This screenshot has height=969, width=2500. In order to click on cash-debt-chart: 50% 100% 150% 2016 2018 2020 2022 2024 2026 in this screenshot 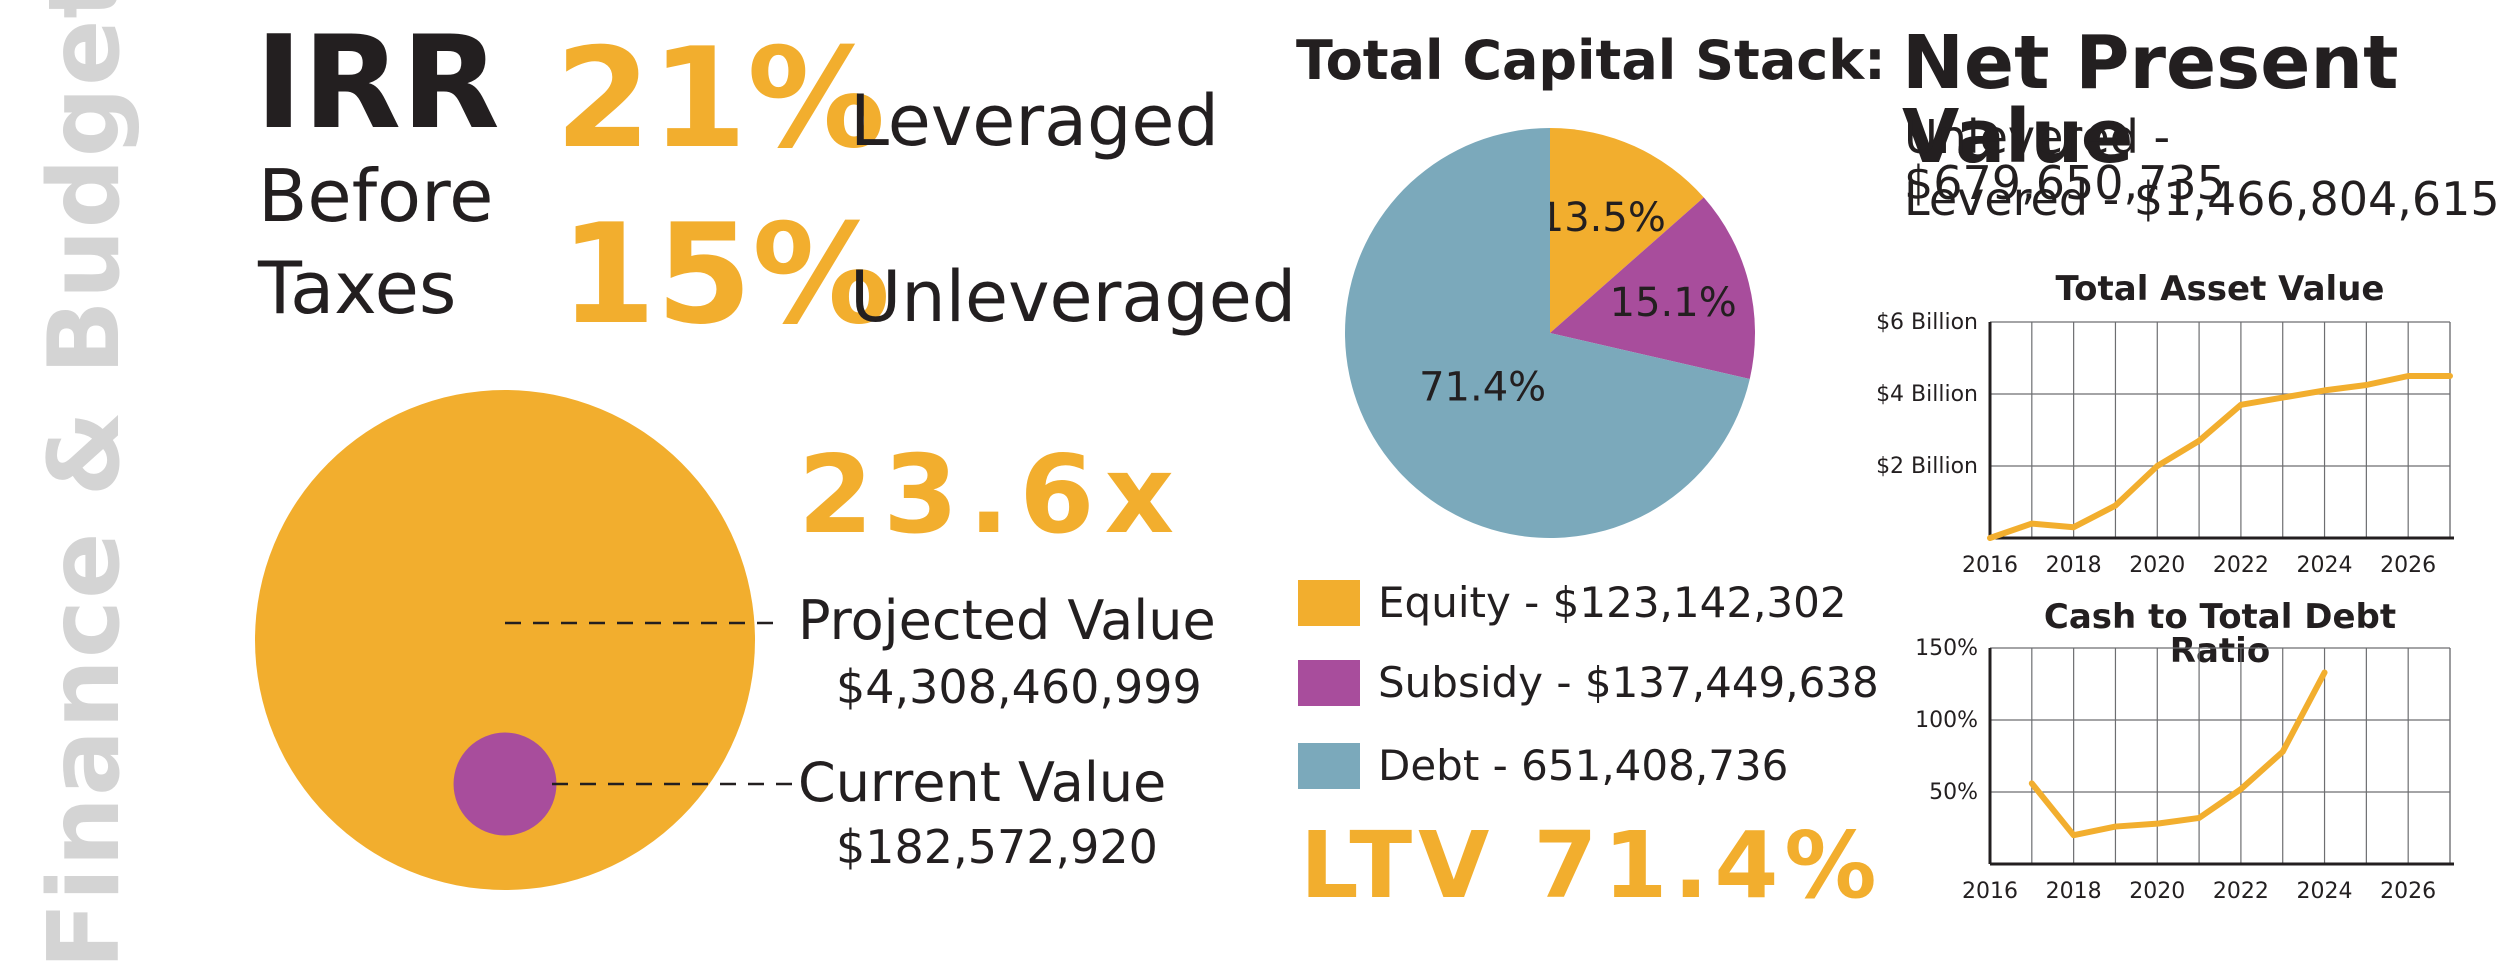, I will do `click(2160, 776)`.